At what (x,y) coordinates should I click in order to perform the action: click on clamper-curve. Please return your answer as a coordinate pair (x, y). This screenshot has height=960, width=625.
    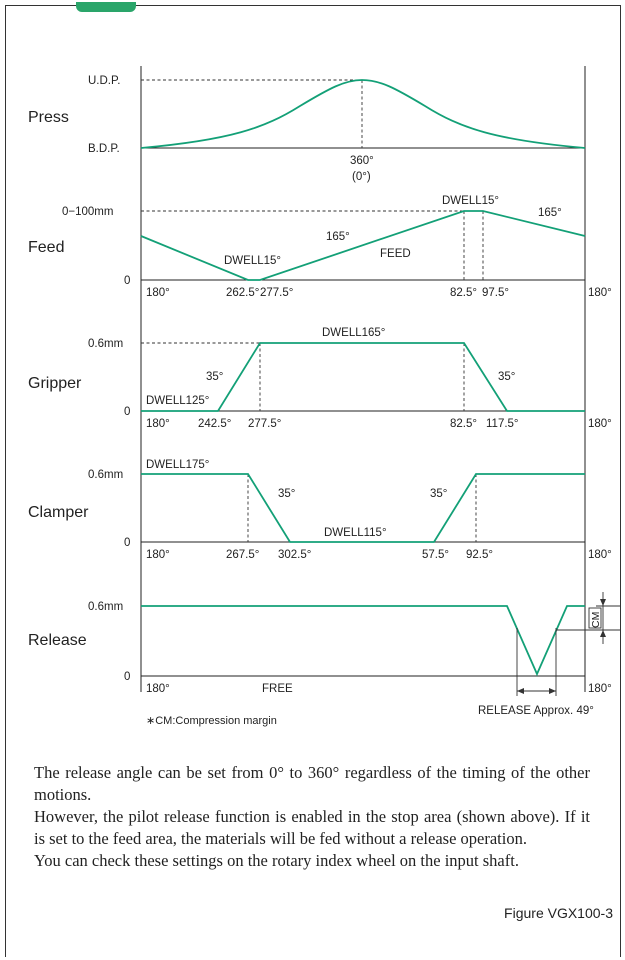
    Looking at the image, I should click on (363, 508).